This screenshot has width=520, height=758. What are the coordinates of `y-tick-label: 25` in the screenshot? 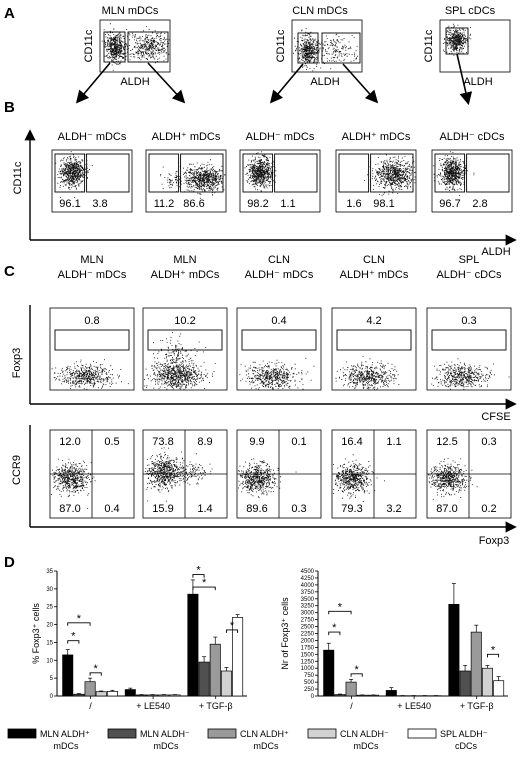 It's located at (49, 608).